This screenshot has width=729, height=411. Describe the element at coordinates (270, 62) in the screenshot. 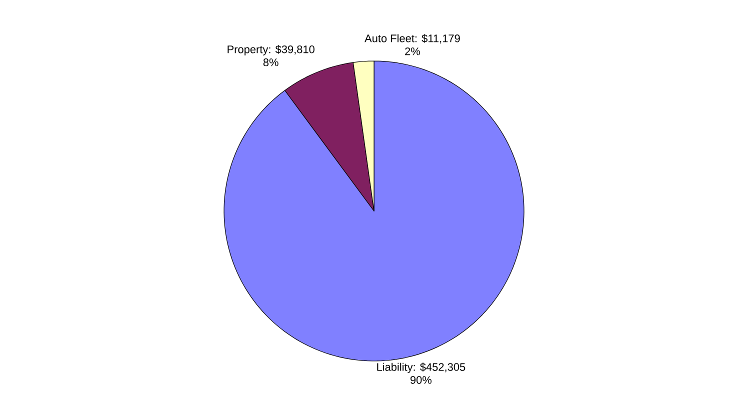

I see `text: 8%` at that location.